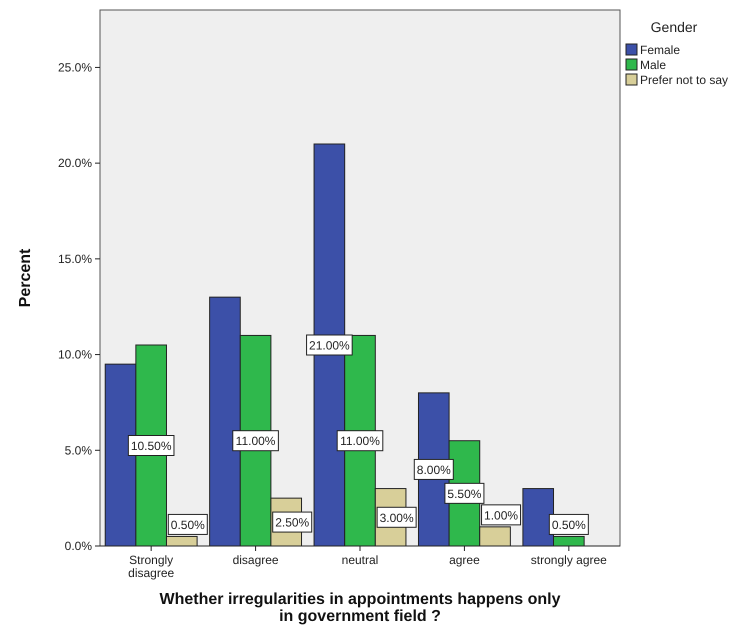  I want to click on y-tick-label: 15.0%, so click(75, 259).